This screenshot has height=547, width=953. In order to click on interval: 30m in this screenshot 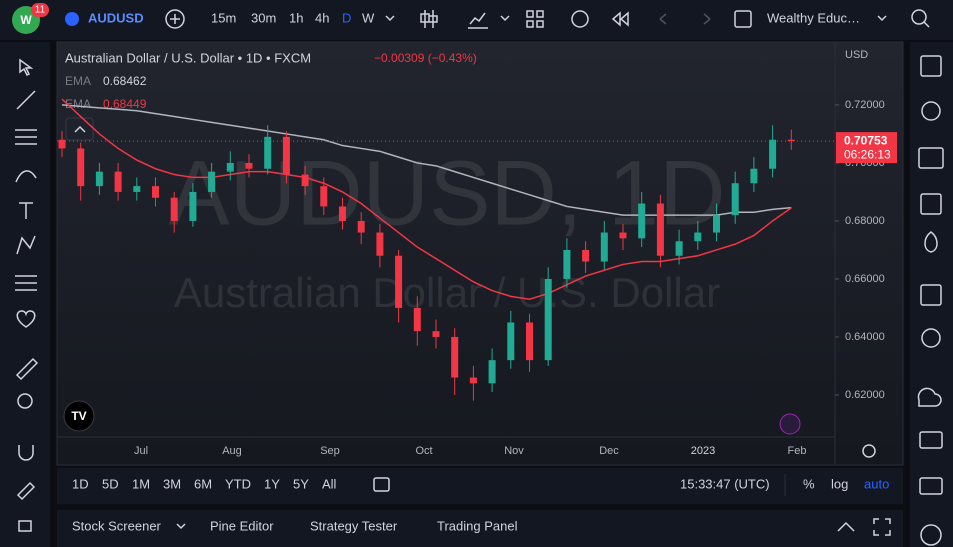, I will do `click(263, 17)`.